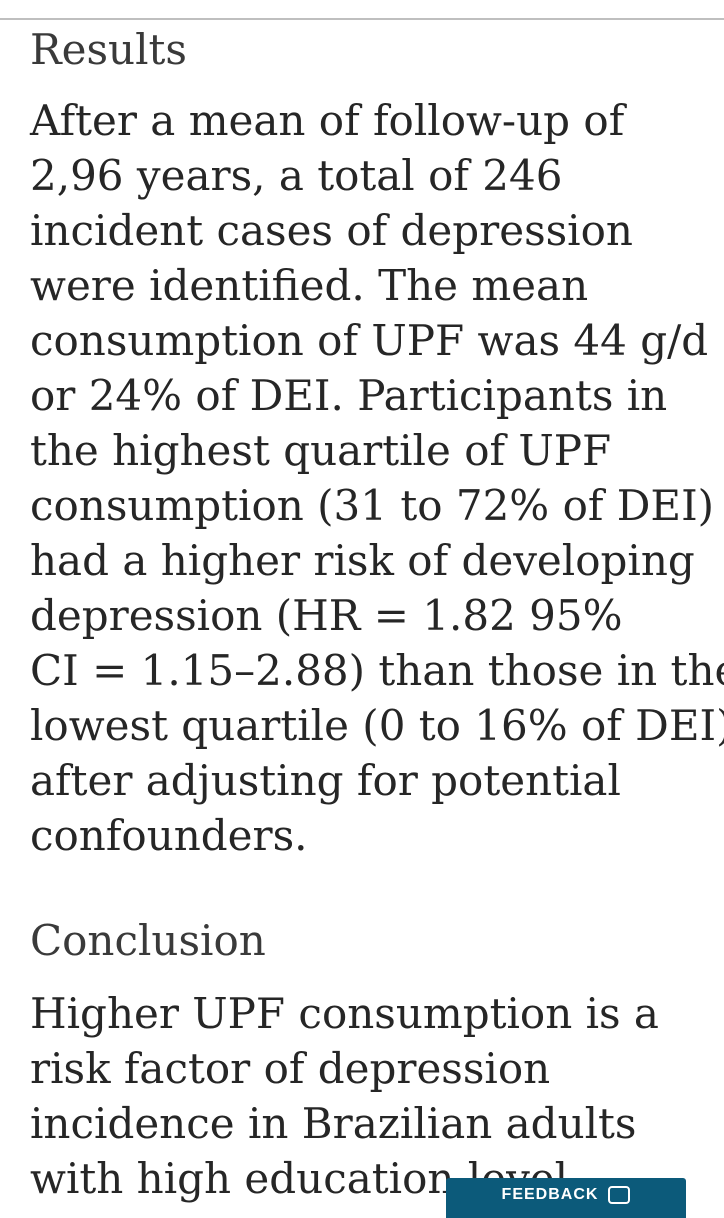  Describe the element at coordinates (169, 835) in the screenshot. I see `results-line: confounders.` at that location.